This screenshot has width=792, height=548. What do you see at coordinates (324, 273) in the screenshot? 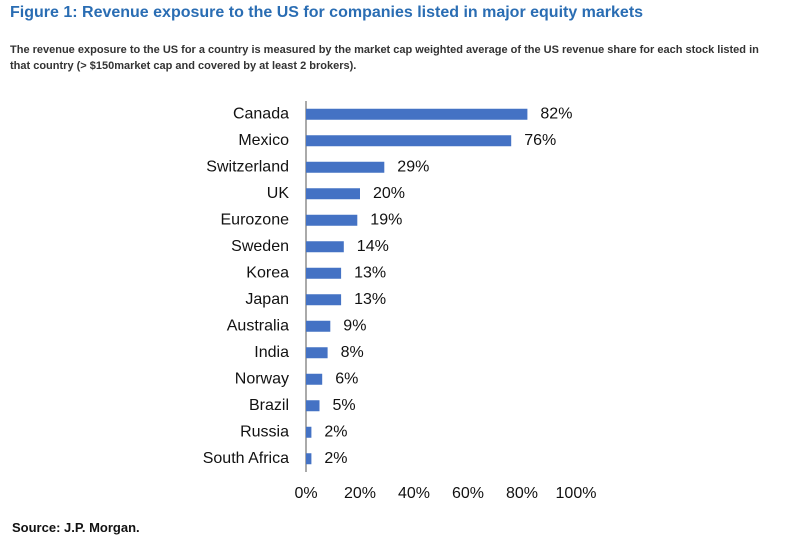
I see `bar-korea` at bounding box center [324, 273].